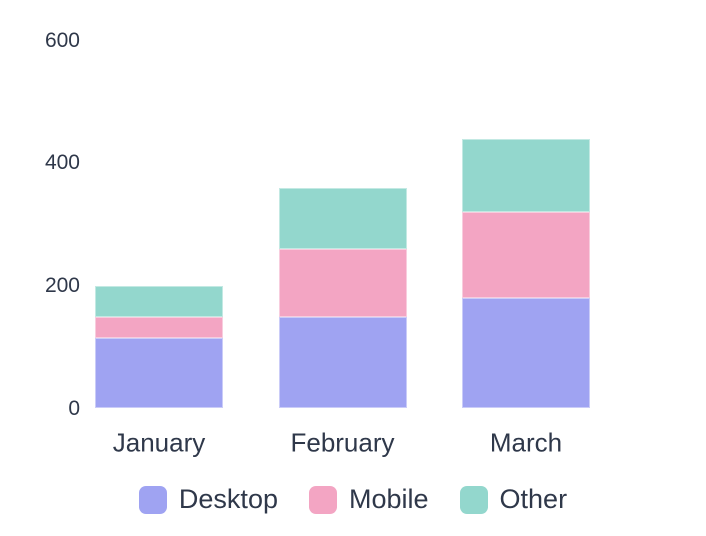  I want to click on legend-swatch-desktop, so click(152, 499).